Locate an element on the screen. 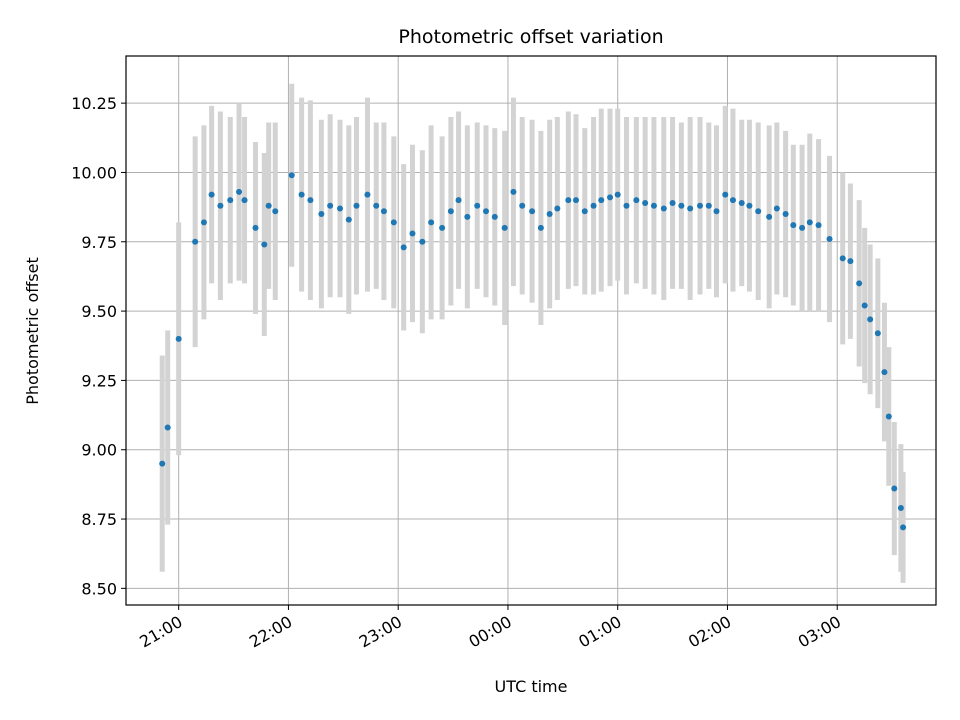 The height and width of the screenshot is (720, 960). y-tick-label: 9.25 is located at coordinates (99, 380).